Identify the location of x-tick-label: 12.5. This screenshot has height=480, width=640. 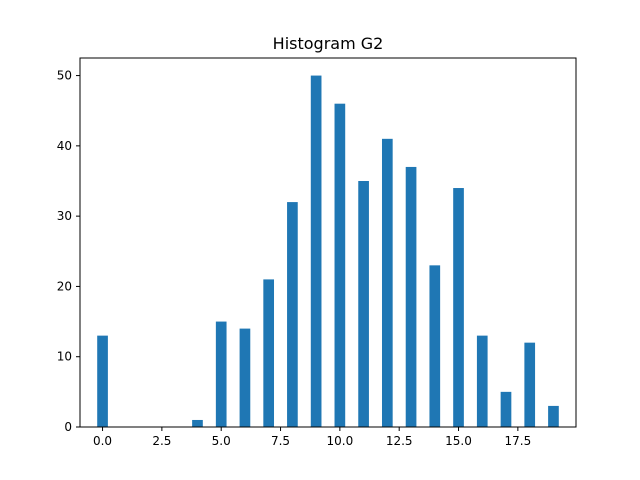
(399, 441).